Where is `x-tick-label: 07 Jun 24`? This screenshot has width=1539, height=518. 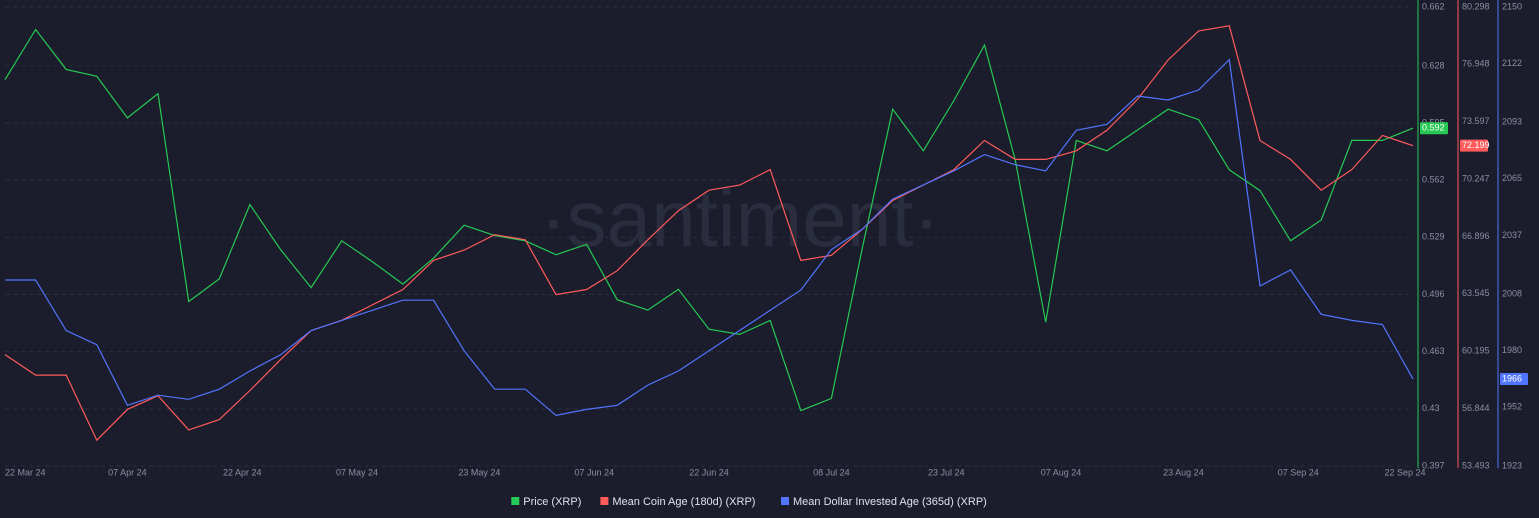
x-tick-label: 07 Jun 24 is located at coordinates (594, 472).